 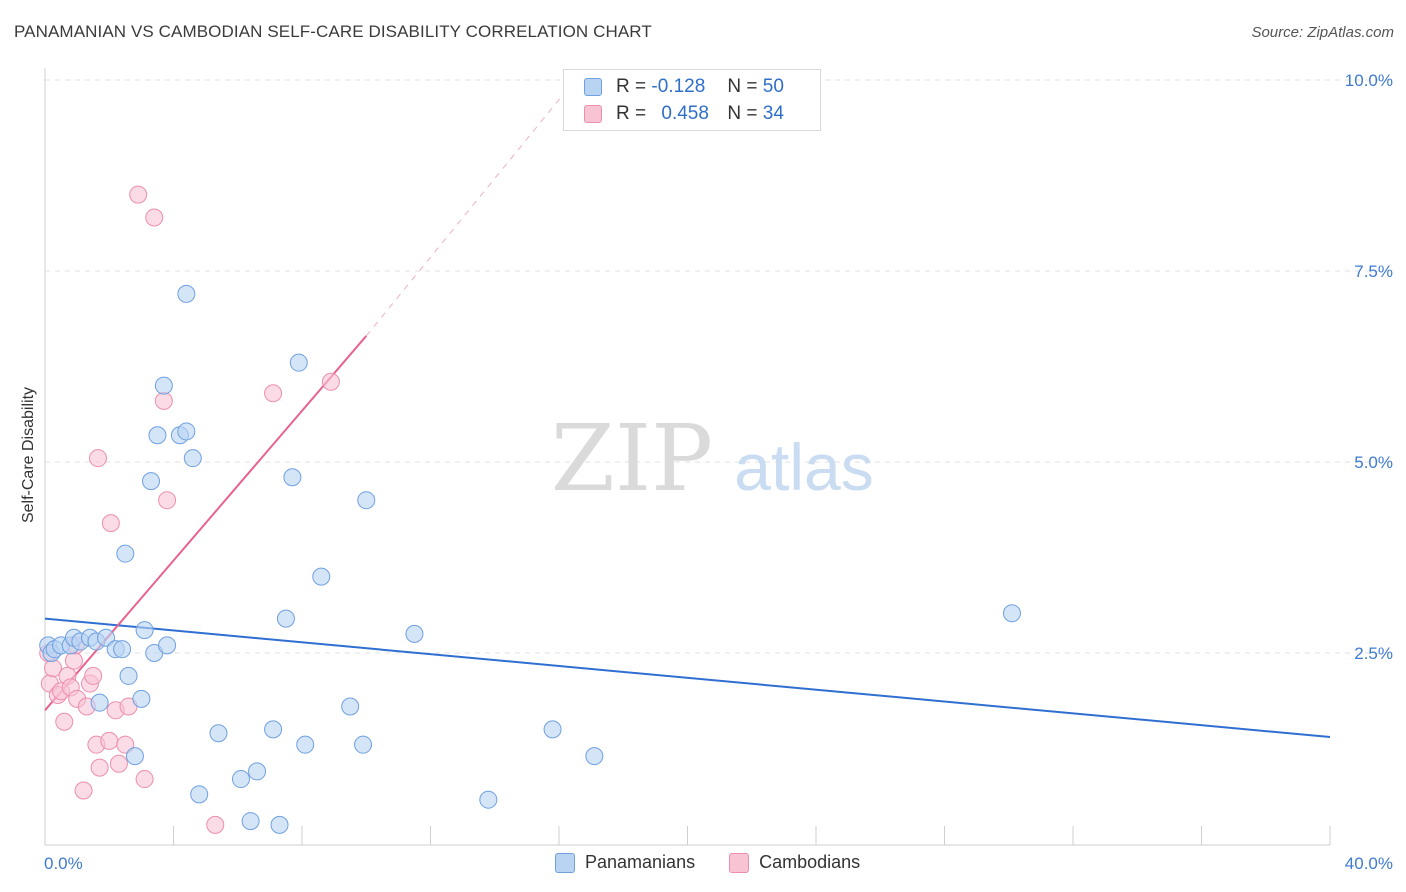 What do you see at coordinates (1373, 462) in the screenshot?
I see `y-tick-label: 5.0%` at bounding box center [1373, 462].